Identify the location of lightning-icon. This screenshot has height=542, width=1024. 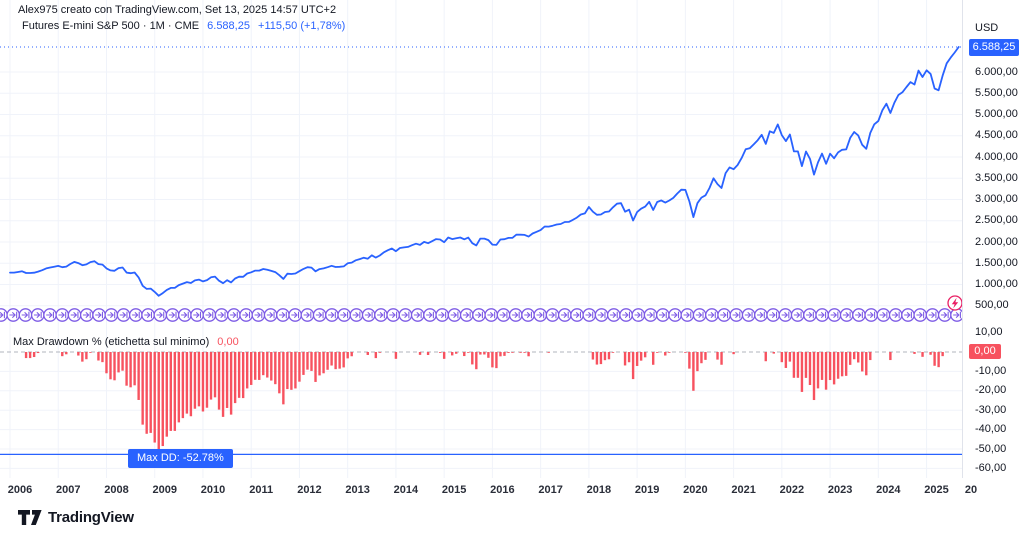
(954, 303).